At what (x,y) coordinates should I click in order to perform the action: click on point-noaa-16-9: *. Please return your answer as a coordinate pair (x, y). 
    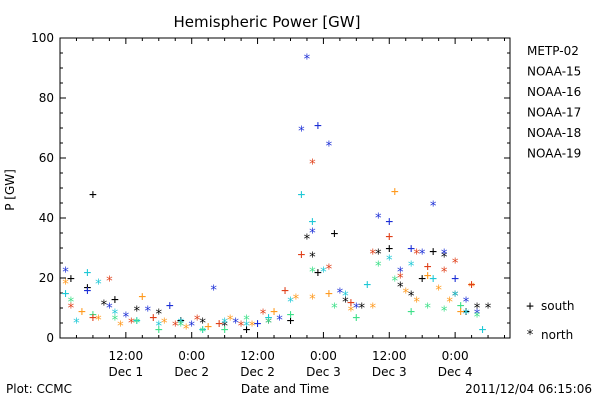
    Looking at the image, I should click on (225, 324).